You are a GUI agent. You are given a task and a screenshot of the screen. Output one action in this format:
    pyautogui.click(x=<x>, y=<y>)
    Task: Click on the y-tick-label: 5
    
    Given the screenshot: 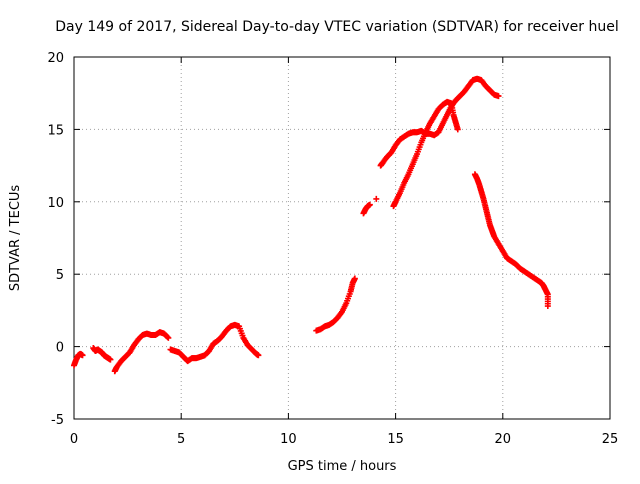 What is the action you would take?
    pyautogui.click(x=60, y=275)
    